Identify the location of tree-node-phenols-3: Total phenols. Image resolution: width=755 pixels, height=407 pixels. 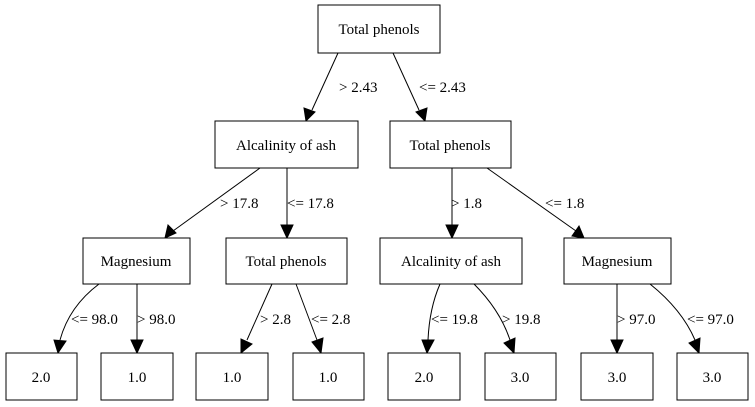
(286, 261).